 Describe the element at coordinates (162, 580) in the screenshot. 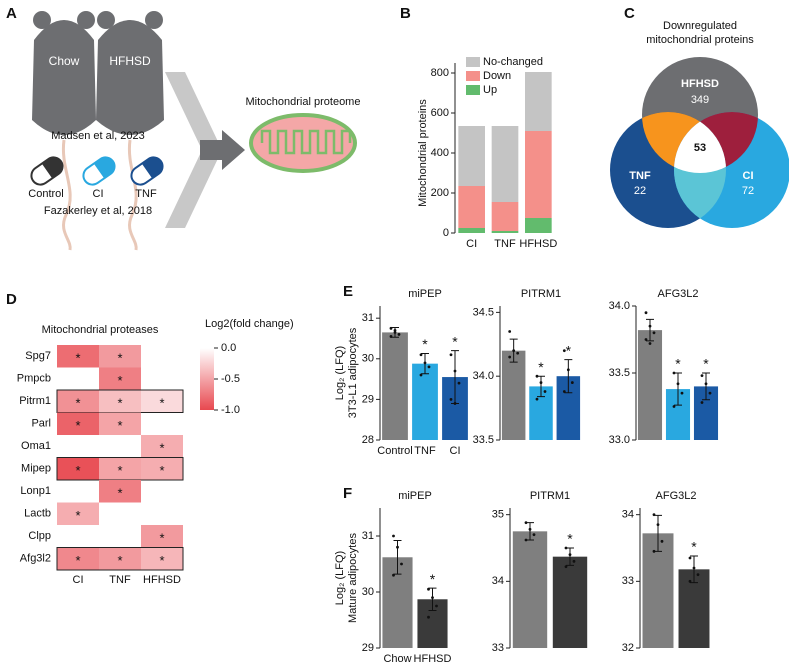

I see `column-label: HFHSD` at that location.